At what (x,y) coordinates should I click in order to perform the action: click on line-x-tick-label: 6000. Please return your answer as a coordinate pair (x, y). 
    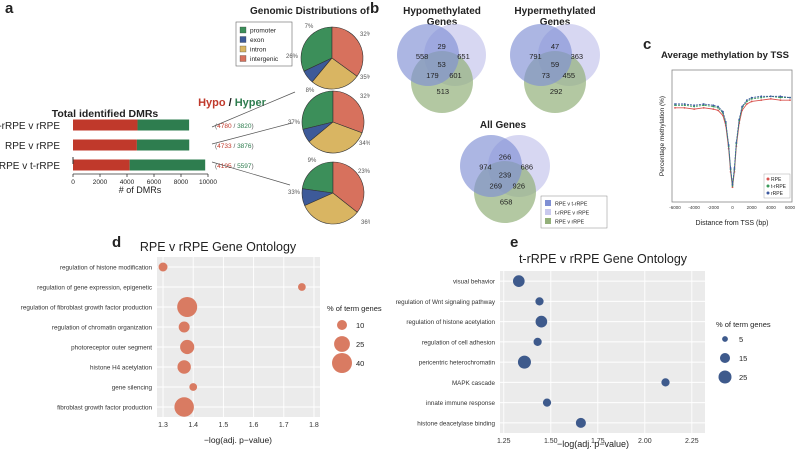
    Looking at the image, I should click on (790, 207).